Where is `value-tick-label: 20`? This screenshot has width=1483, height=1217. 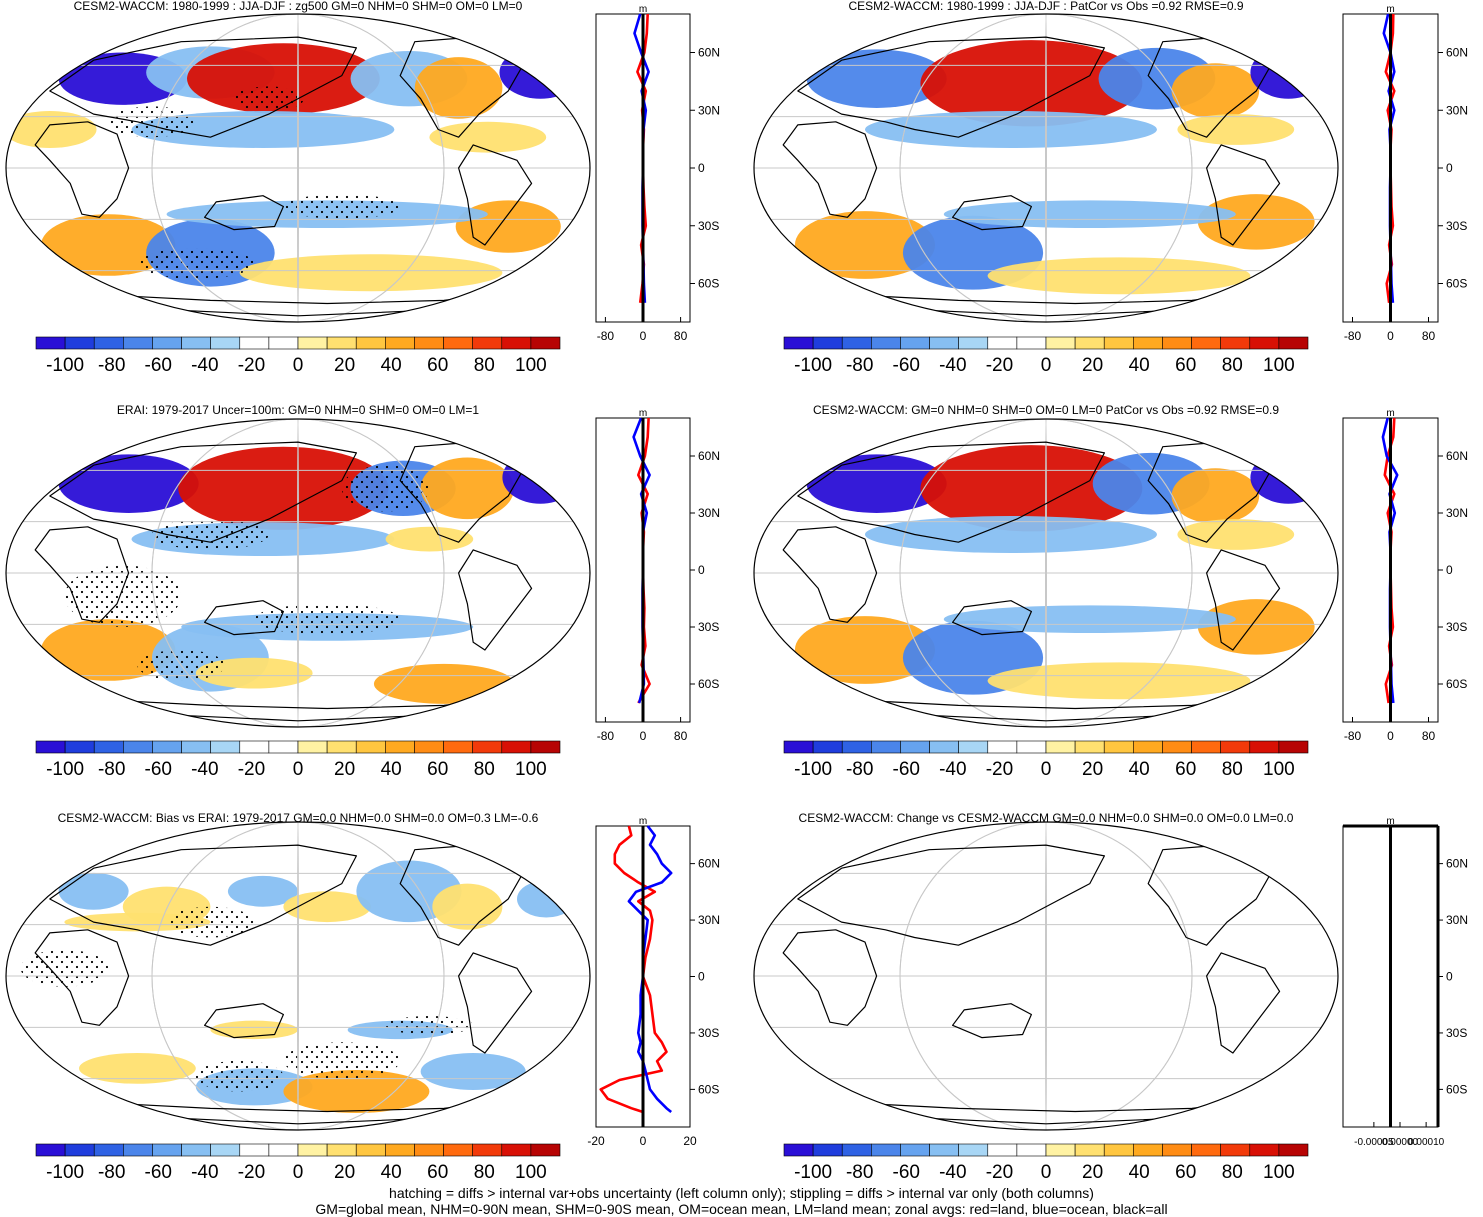 value-tick-label: 20 is located at coordinates (690, 1141).